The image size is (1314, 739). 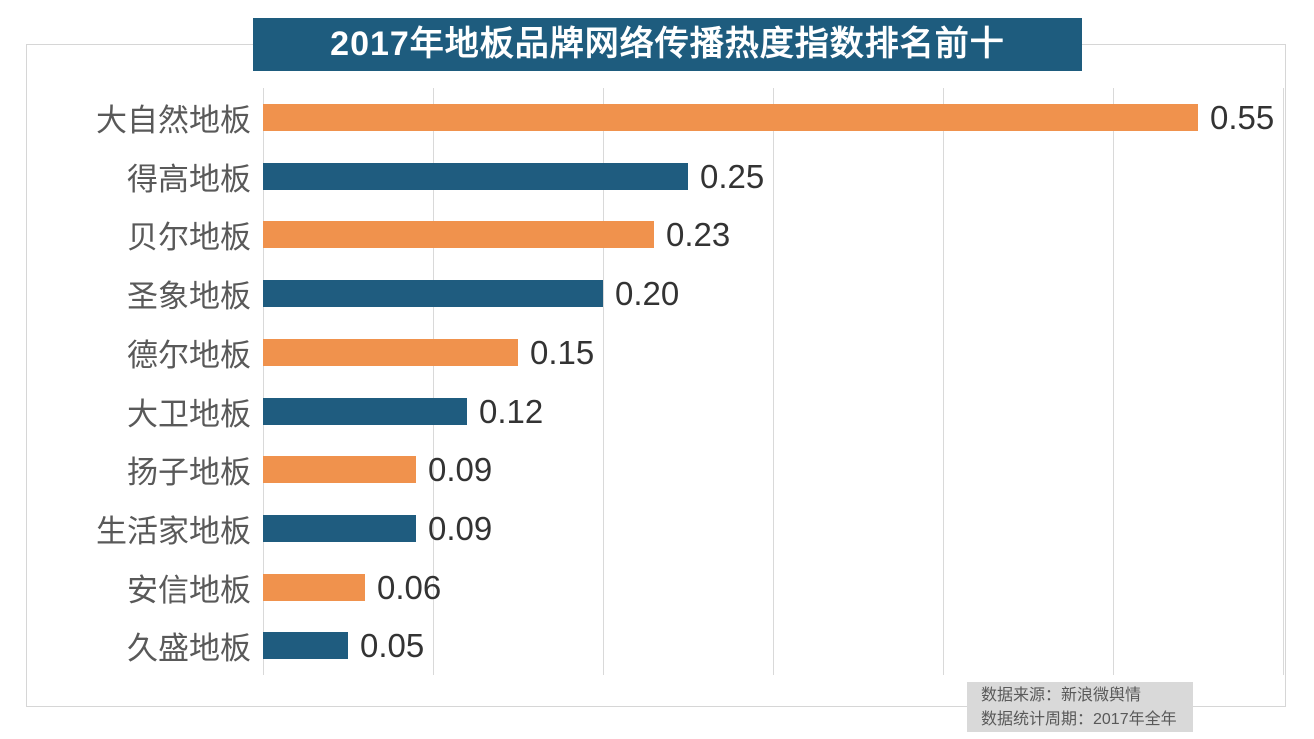 What do you see at coordinates (511, 411) in the screenshot?
I see `value-label: 0.12` at bounding box center [511, 411].